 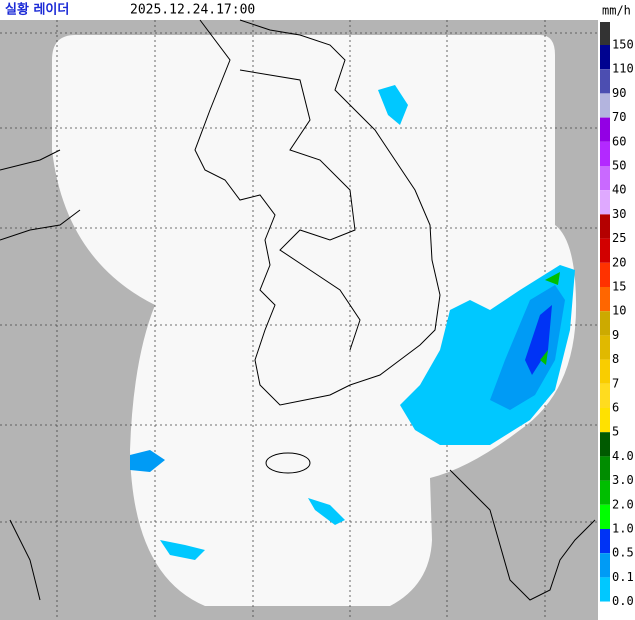 What do you see at coordinates (623, 69) in the screenshot?
I see `legend-label: 110` at bounding box center [623, 69].